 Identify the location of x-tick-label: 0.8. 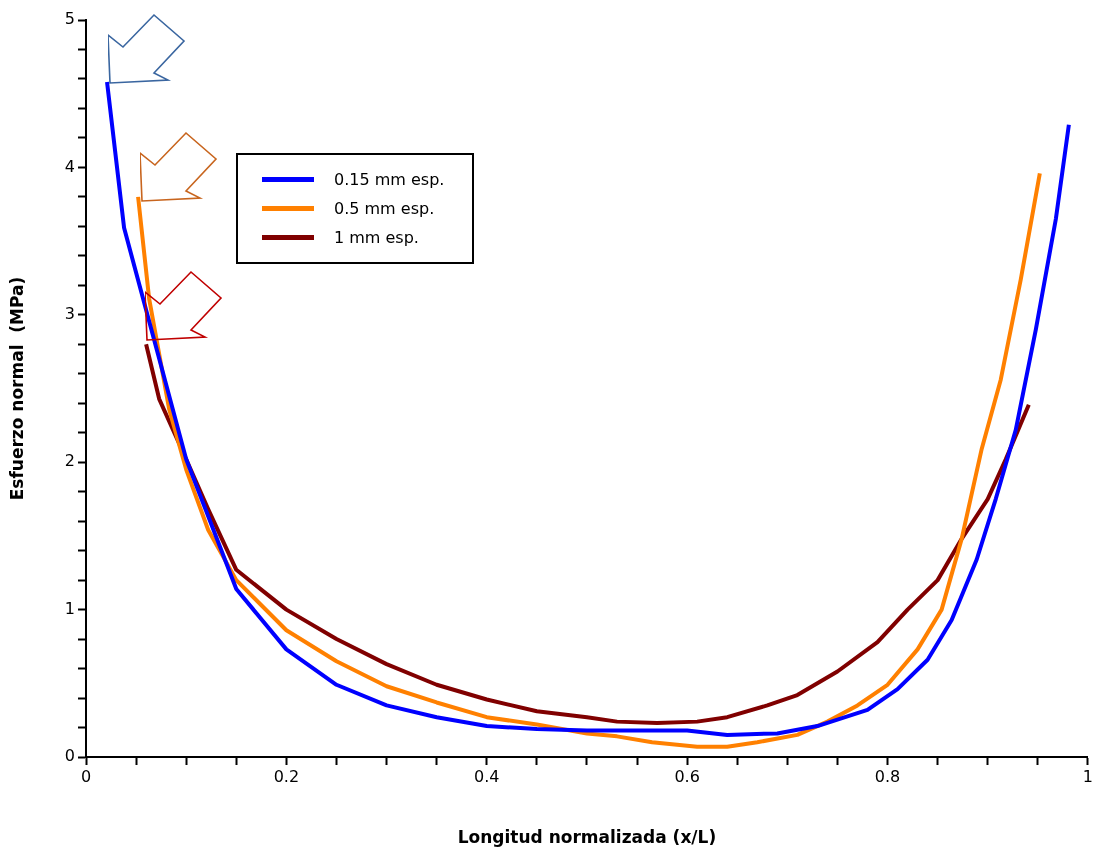
(887, 776).